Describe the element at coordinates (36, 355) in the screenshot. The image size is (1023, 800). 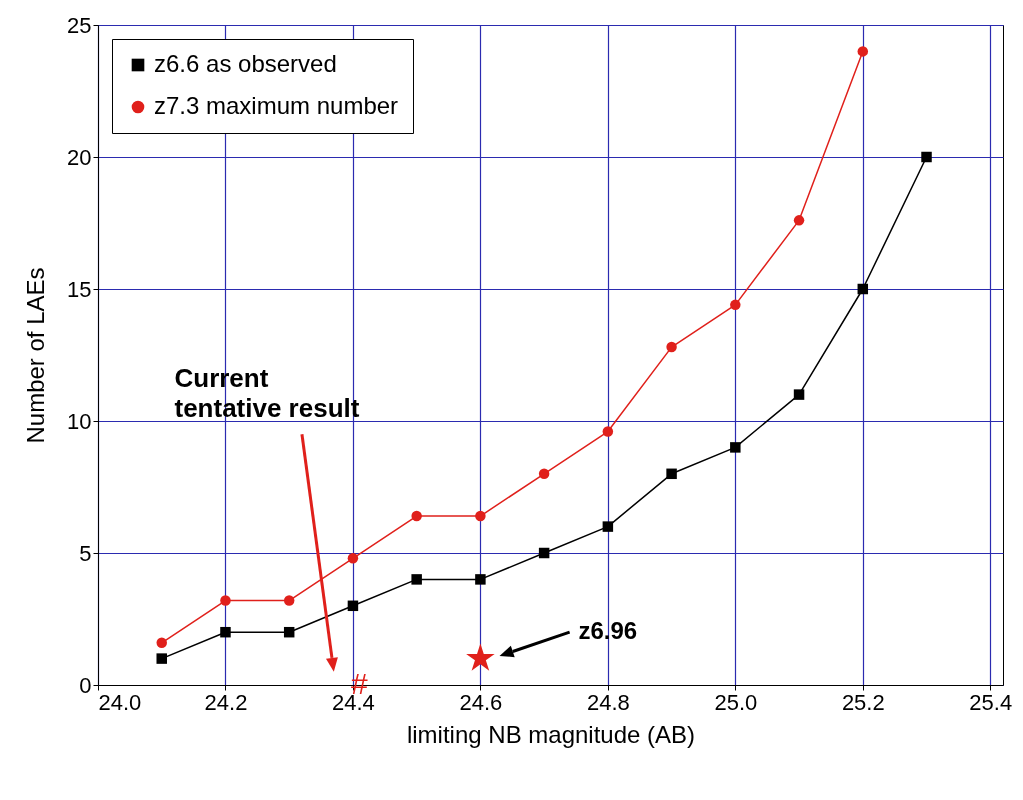
I see `y-axis-title: Number of LAEs` at that location.